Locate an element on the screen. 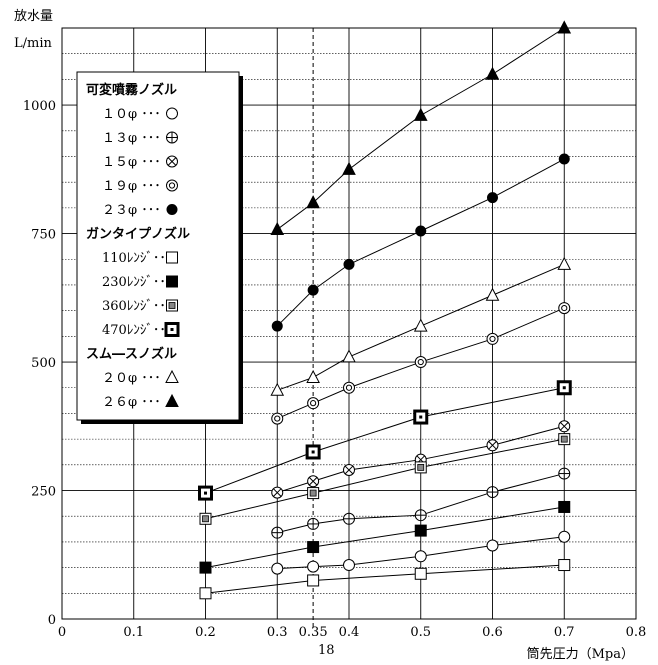 The image size is (658, 665). series-line-circle-x is located at coordinates (421, 459).